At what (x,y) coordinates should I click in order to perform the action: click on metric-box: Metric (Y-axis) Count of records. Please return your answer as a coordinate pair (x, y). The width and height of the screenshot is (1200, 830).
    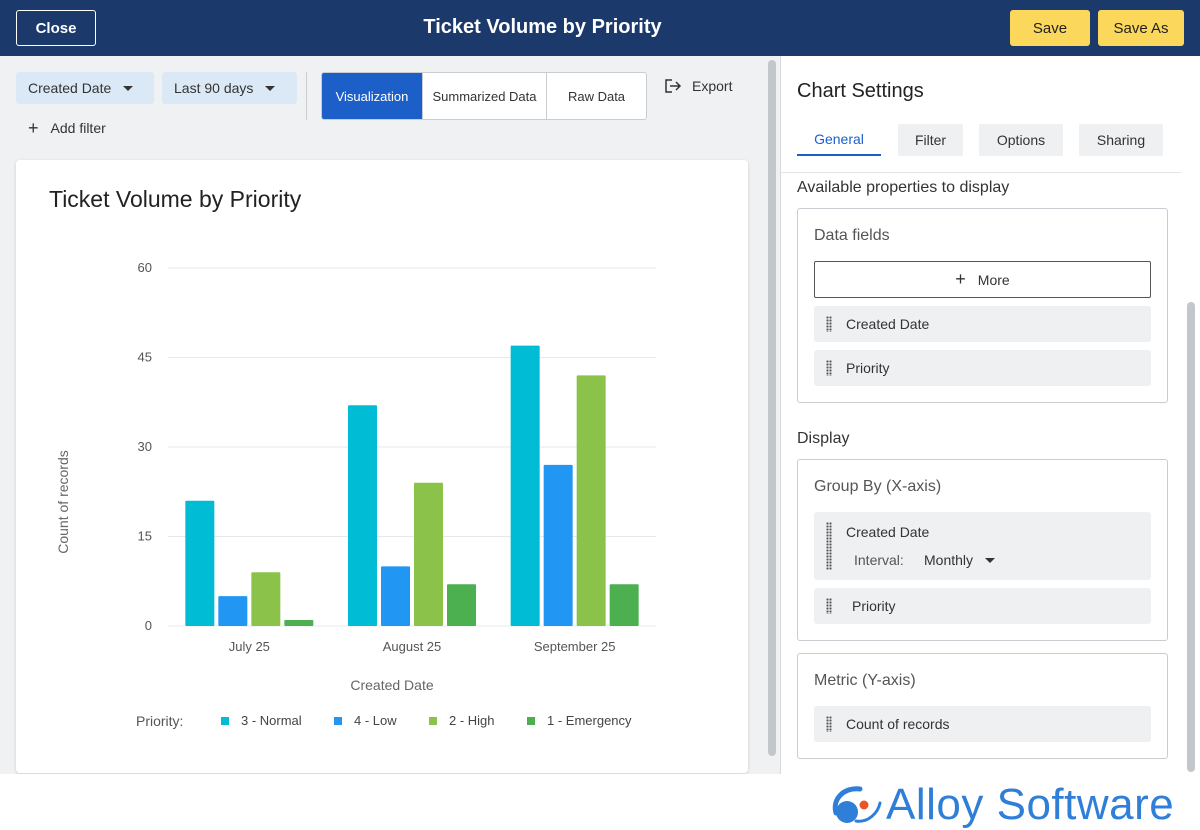
    Looking at the image, I should click on (982, 706).